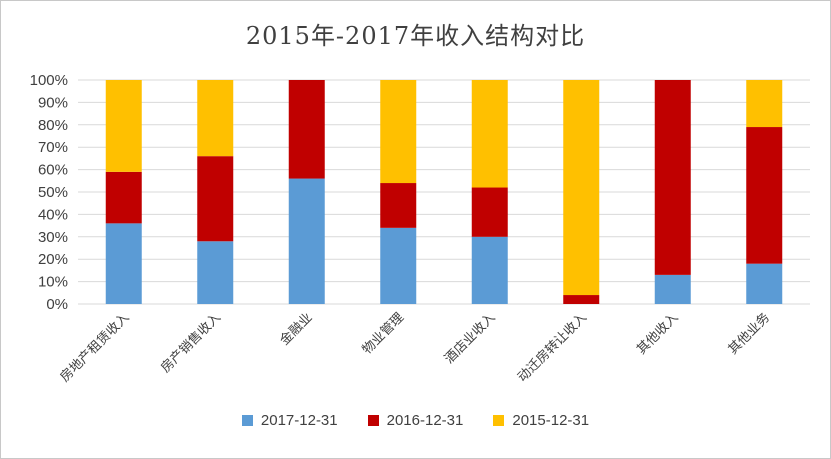 This screenshot has width=831, height=459. What do you see at coordinates (53, 170) in the screenshot?
I see `y-tick-label: 60%` at bounding box center [53, 170].